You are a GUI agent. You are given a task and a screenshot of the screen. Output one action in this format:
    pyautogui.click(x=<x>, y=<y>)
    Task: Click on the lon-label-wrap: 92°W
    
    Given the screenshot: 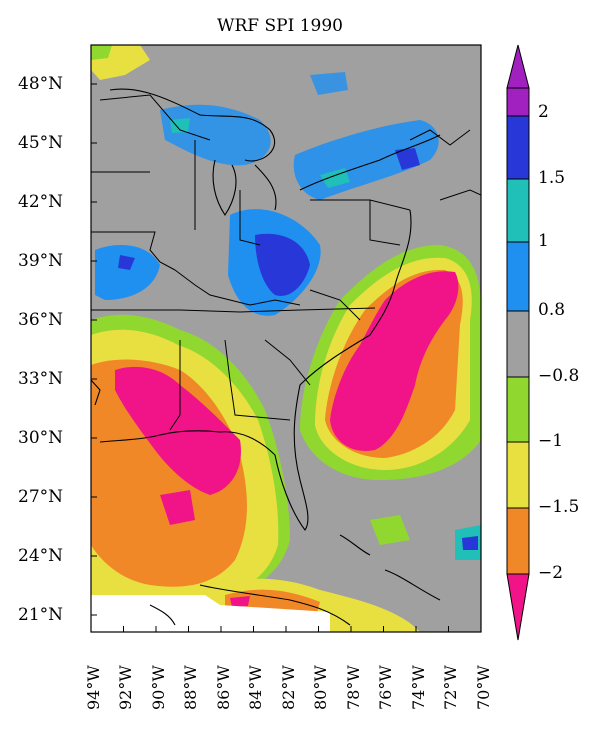 What is the action you would take?
    pyautogui.click(x=124, y=676)
    